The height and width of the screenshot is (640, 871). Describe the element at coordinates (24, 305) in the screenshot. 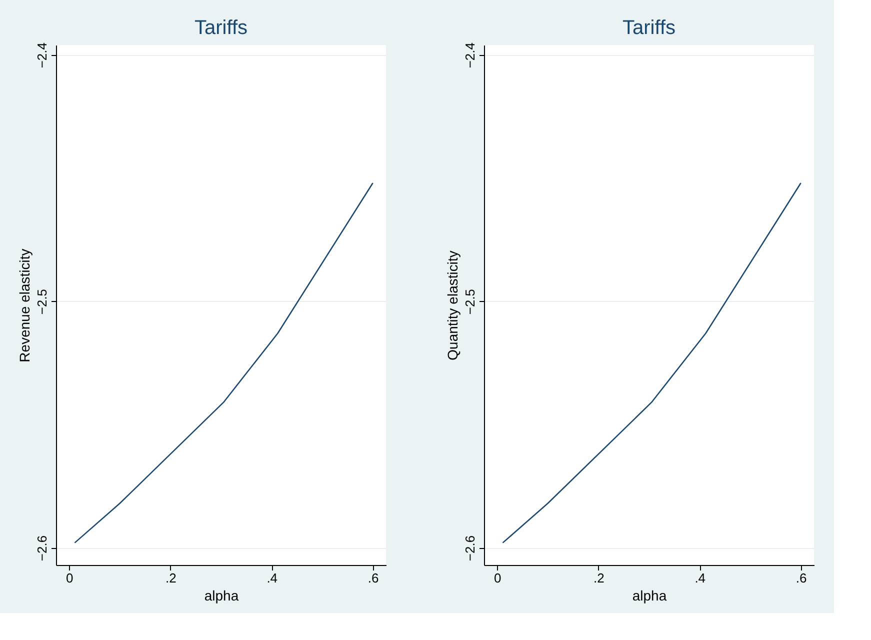

I see `y-axis-title: Revenue elasticity` at that location.